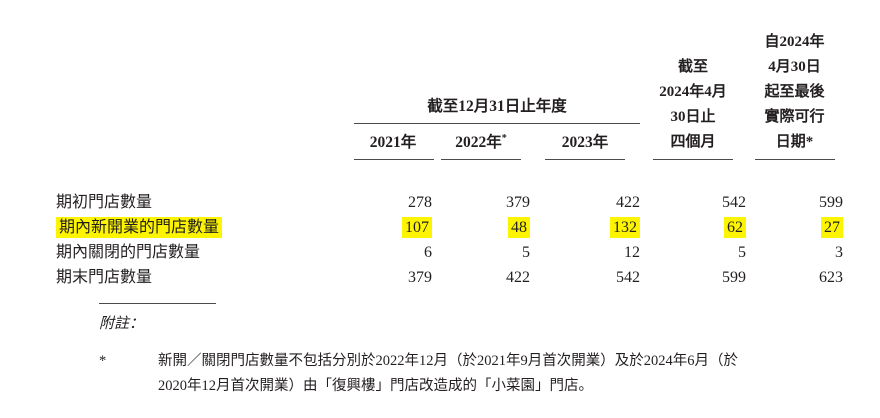 The width and height of the screenshot is (880, 418). I want to click on row-label: 期內新開業的門店數量, so click(205, 227).